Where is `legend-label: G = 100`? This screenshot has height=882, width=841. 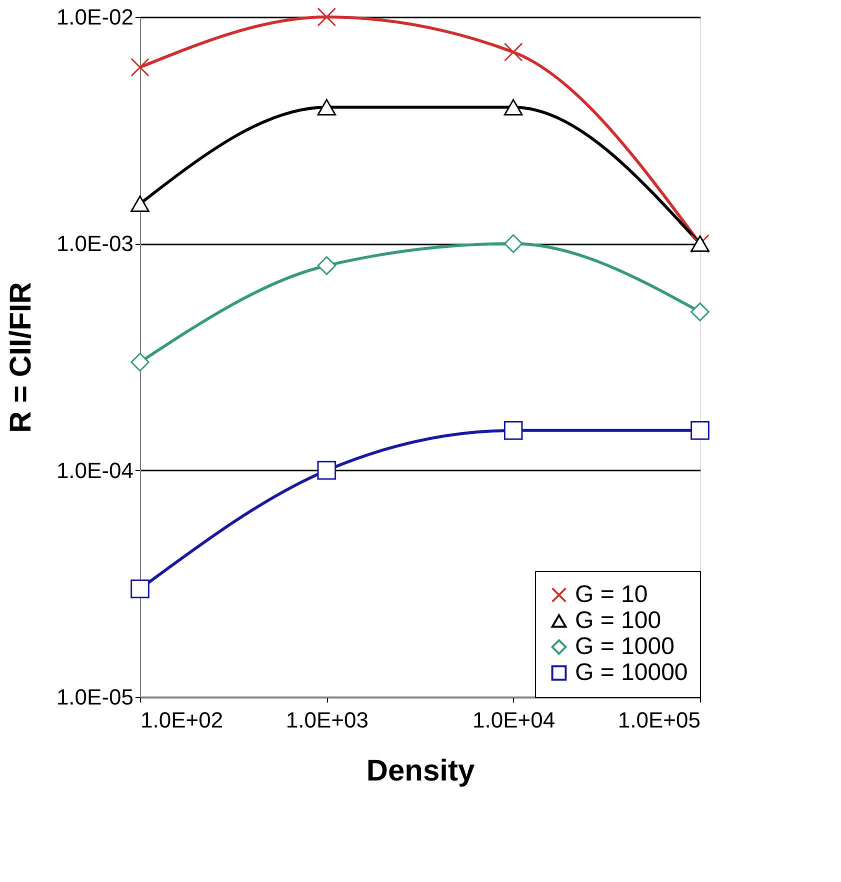
legend-label: G = 100 is located at coordinates (618, 620).